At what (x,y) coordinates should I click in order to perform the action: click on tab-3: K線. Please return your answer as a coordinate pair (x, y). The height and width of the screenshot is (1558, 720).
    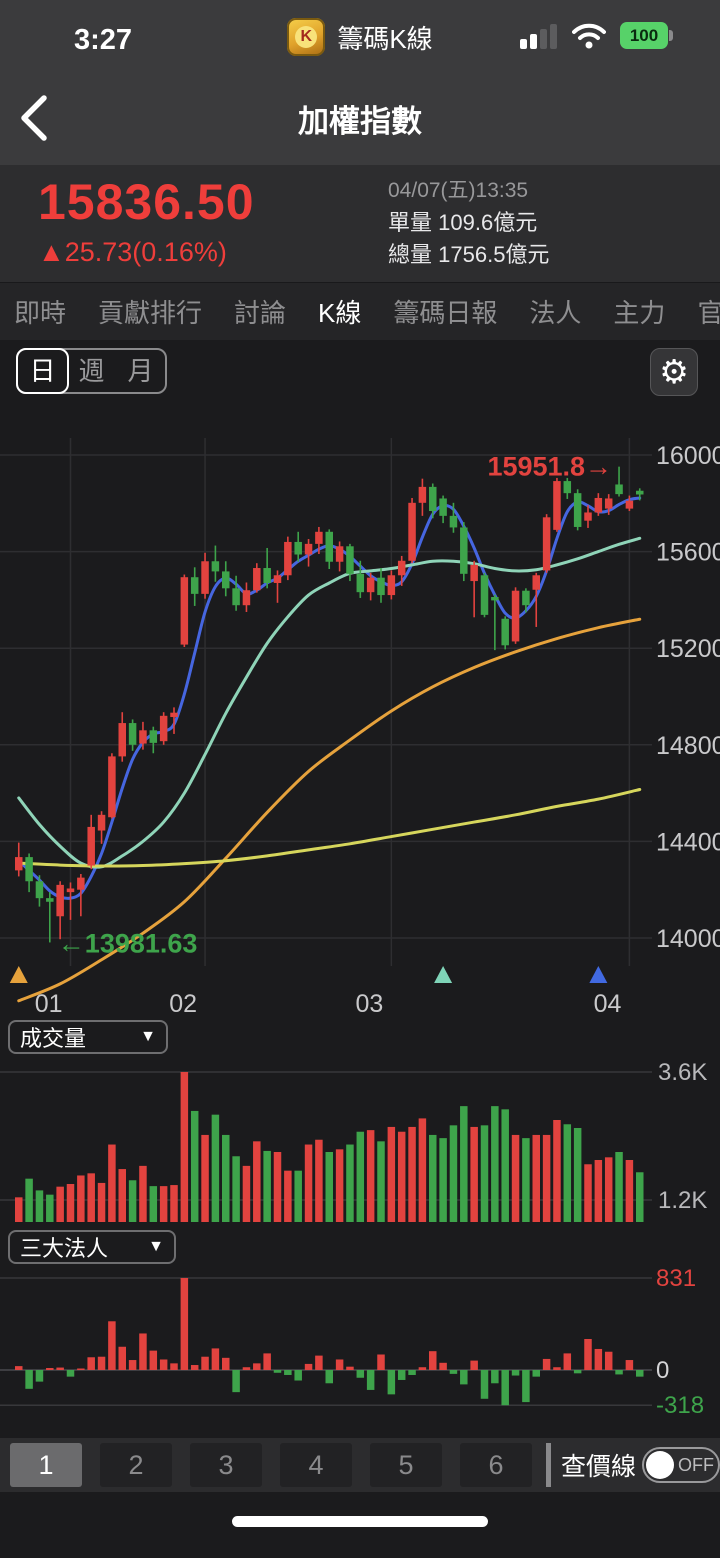
    Looking at the image, I should click on (340, 313).